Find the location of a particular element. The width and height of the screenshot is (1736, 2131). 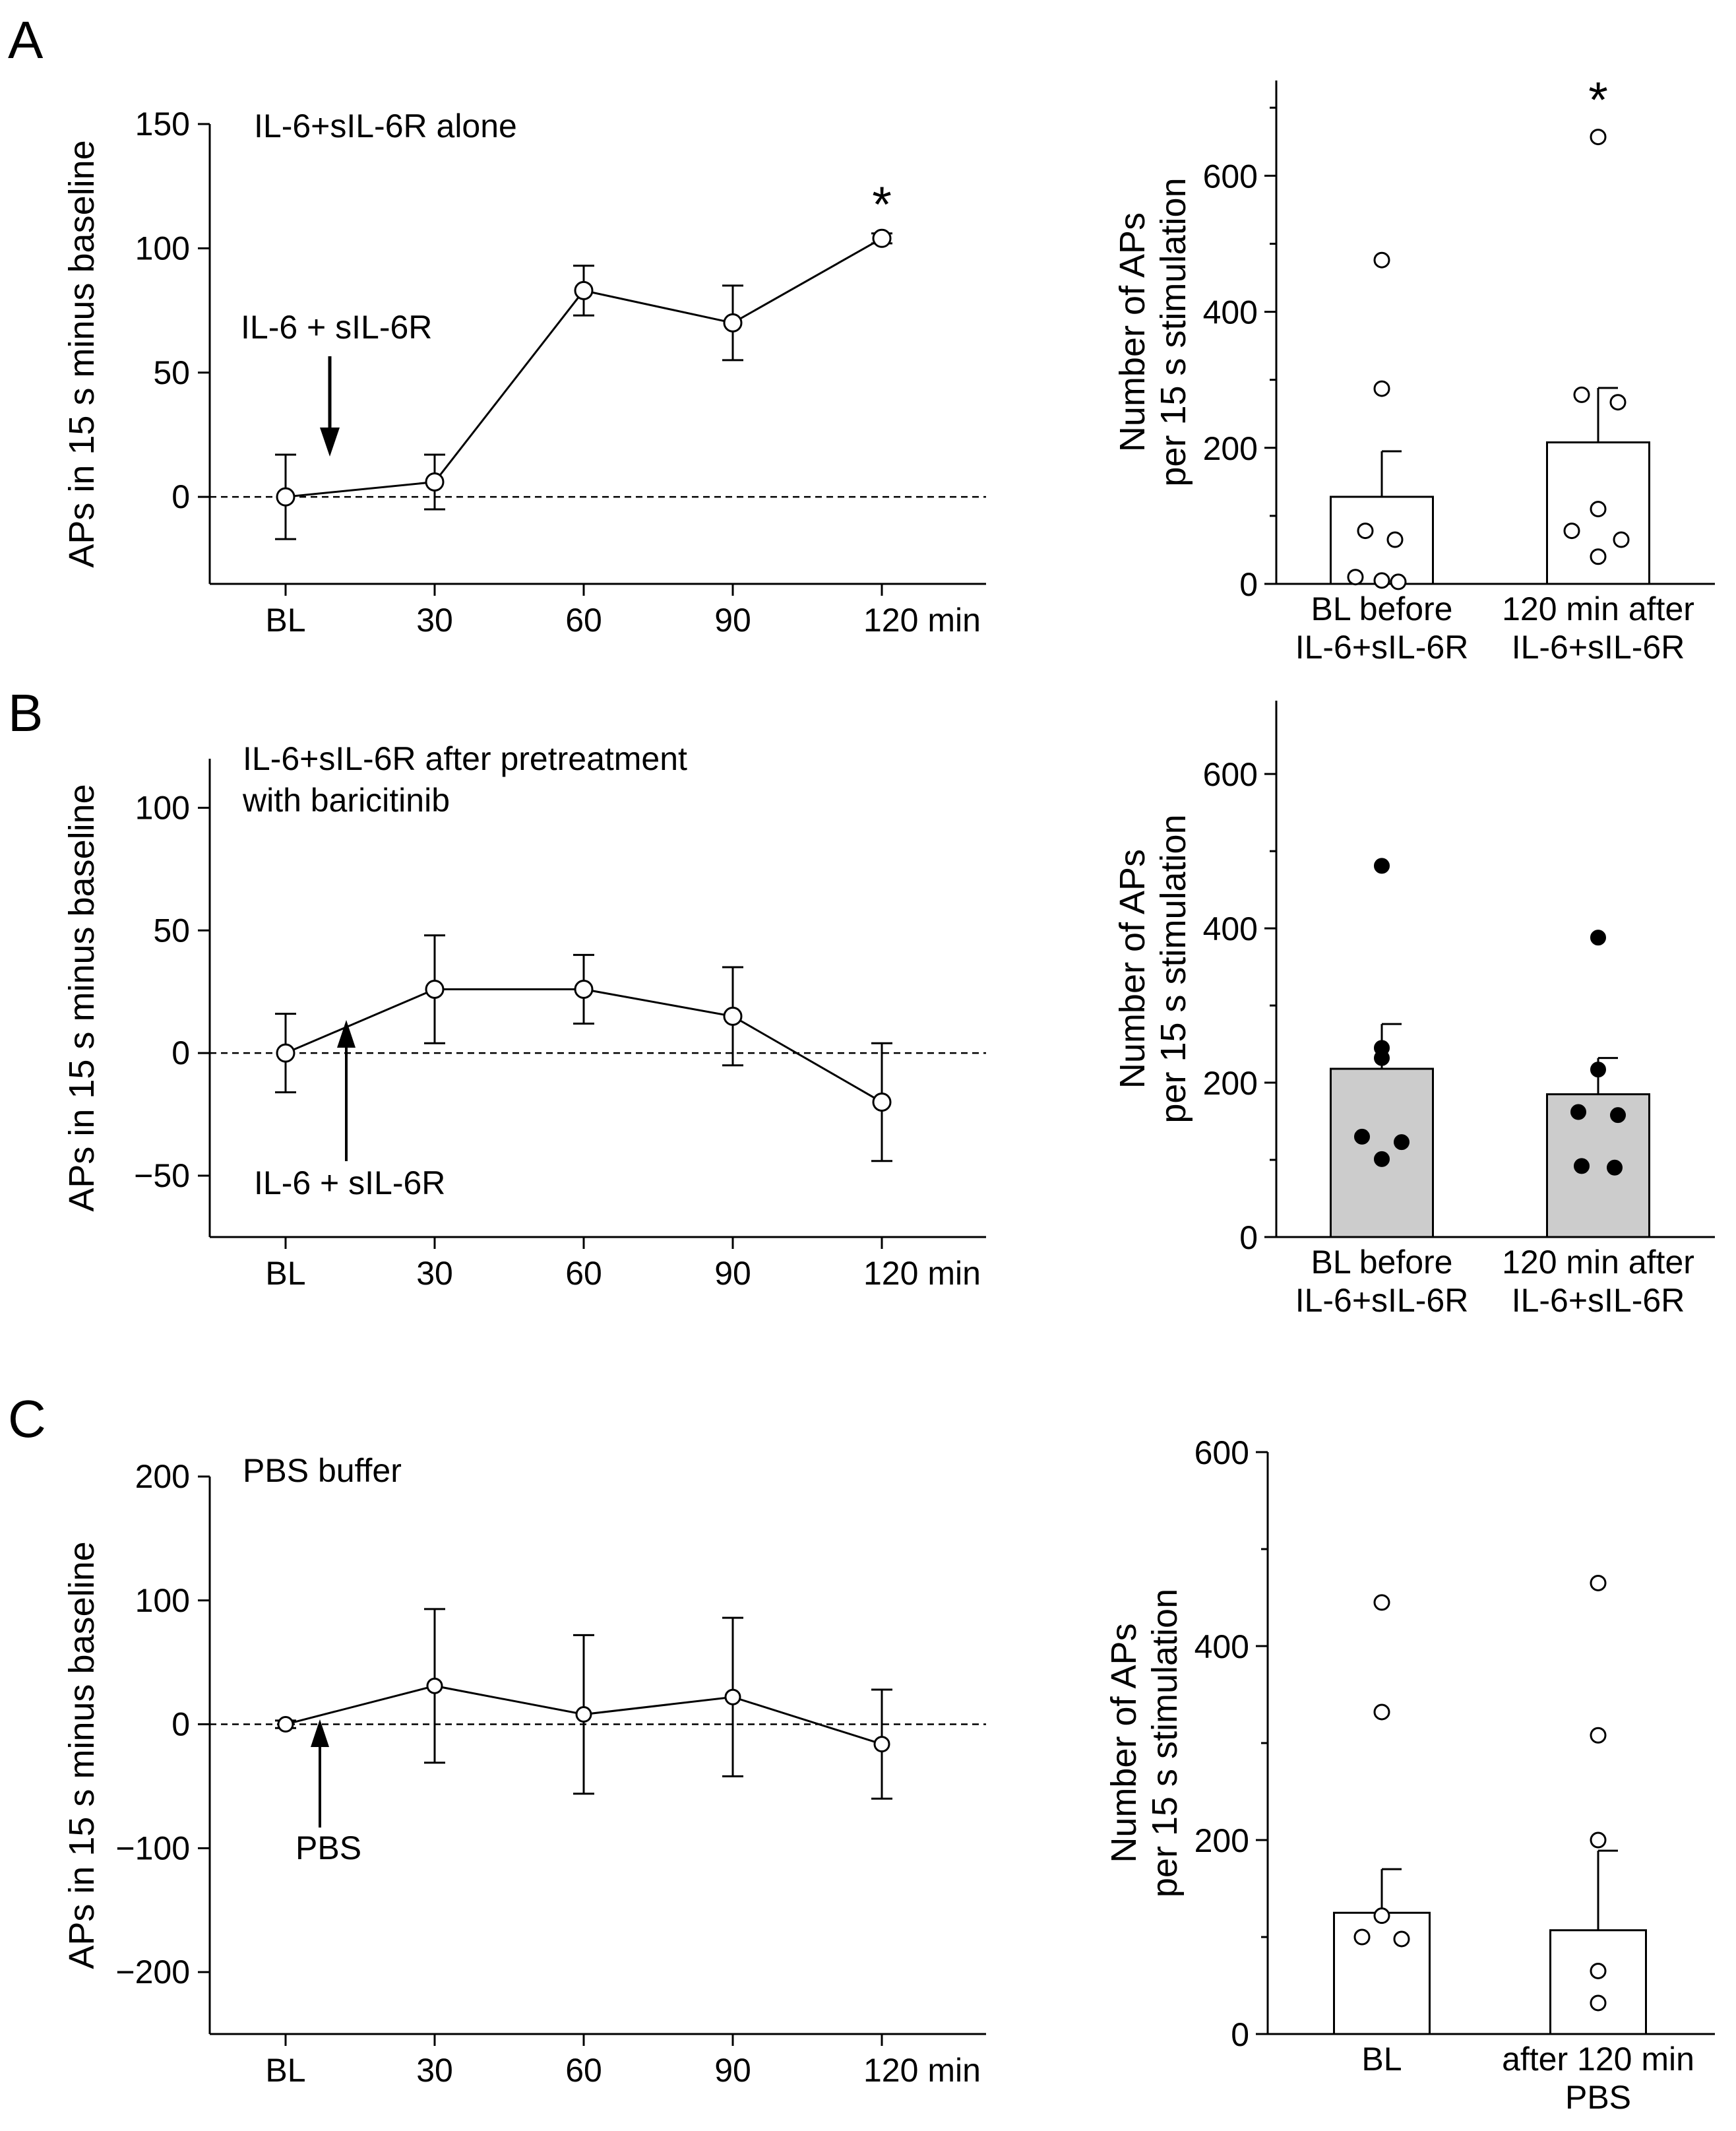

a-bar-y-tick-label: 0 is located at coordinates (1248, 584).